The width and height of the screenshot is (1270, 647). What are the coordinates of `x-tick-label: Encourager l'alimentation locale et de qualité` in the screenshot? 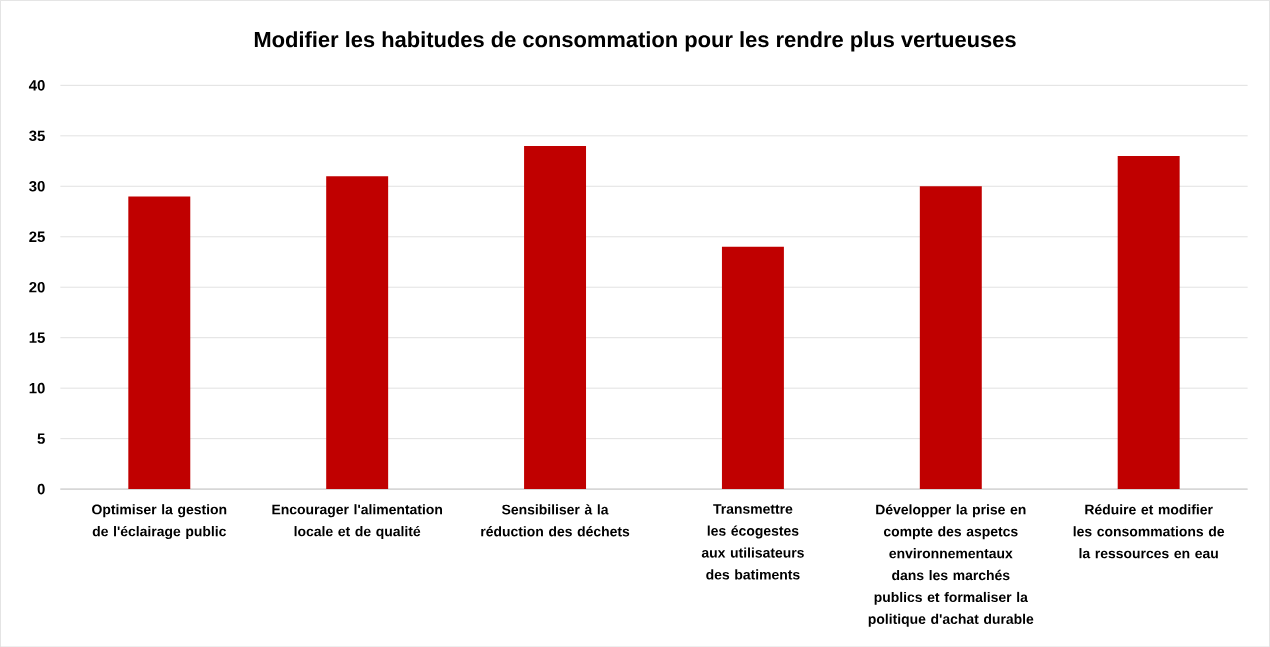 It's located at (357, 521).